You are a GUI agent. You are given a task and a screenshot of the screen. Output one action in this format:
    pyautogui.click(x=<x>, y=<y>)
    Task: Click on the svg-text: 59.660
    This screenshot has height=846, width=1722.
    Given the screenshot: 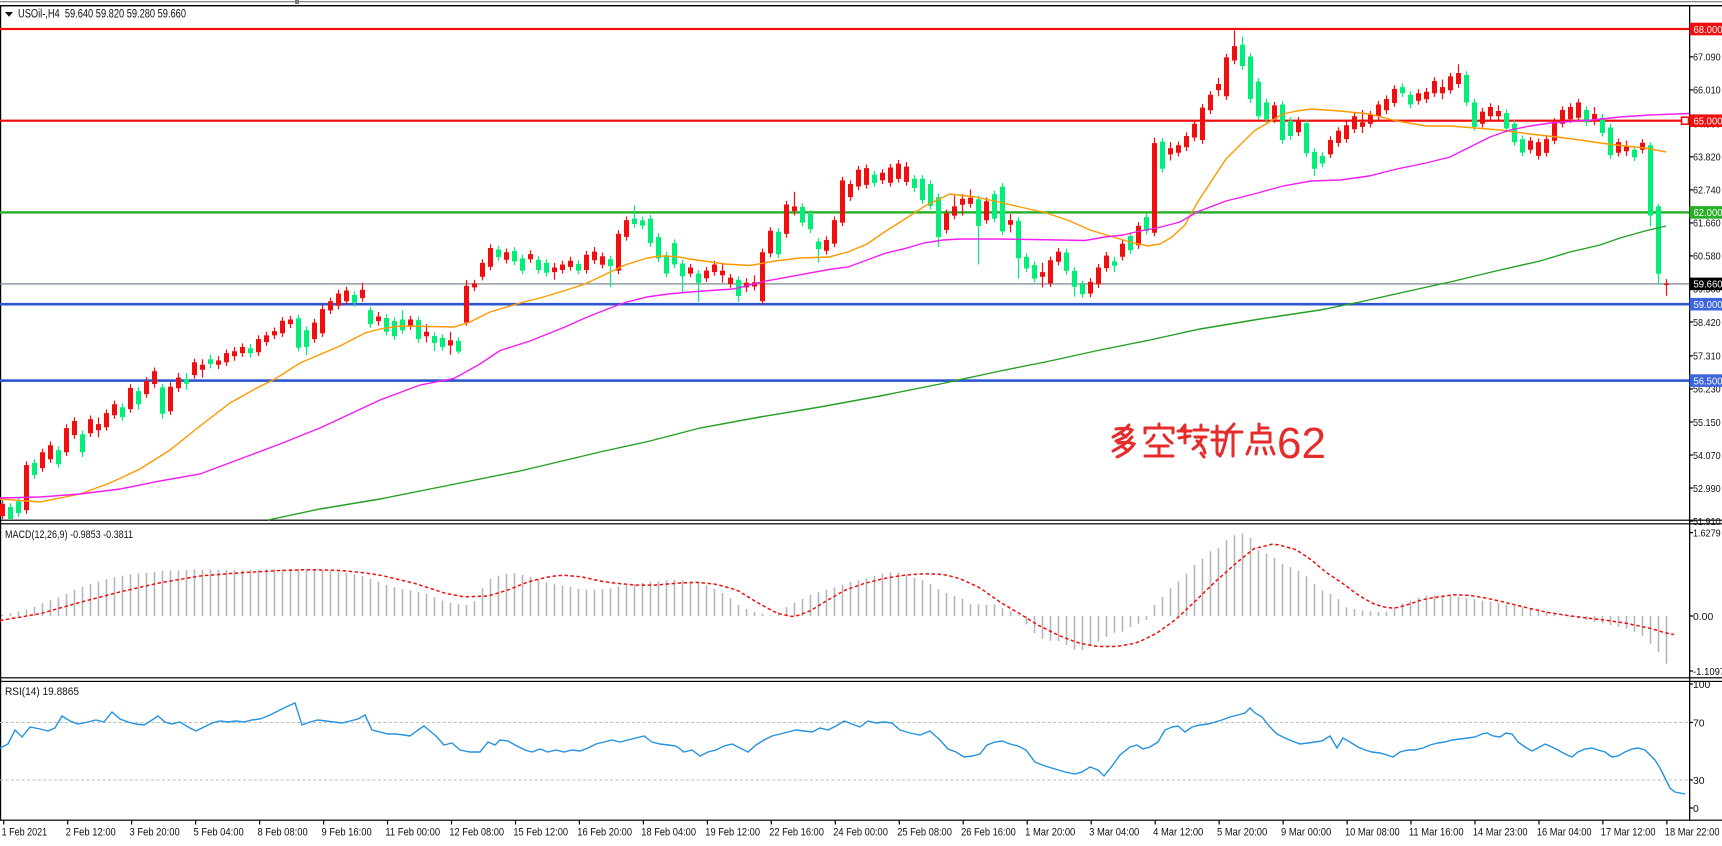 What is the action you would take?
    pyautogui.click(x=1708, y=285)
    